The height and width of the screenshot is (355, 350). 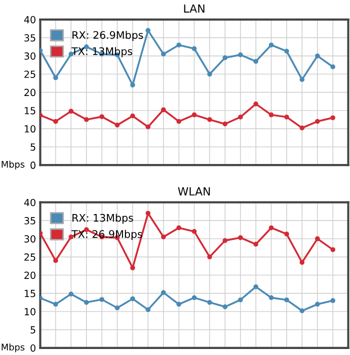 I want to click on chart-title: WLAN, so click(x=194, y=191).